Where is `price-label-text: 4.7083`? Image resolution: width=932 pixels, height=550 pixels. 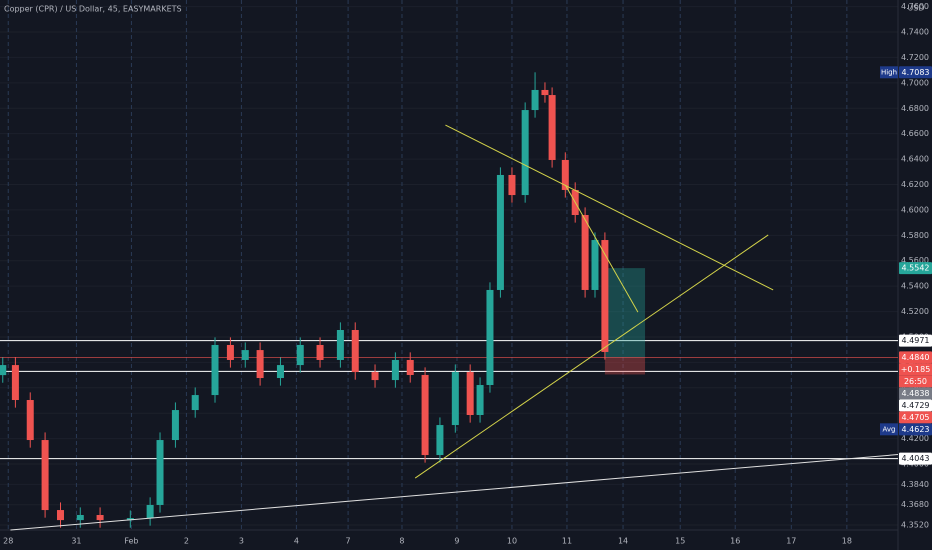 price-label-text: 4.7083 is located at coordinates (916, 72).